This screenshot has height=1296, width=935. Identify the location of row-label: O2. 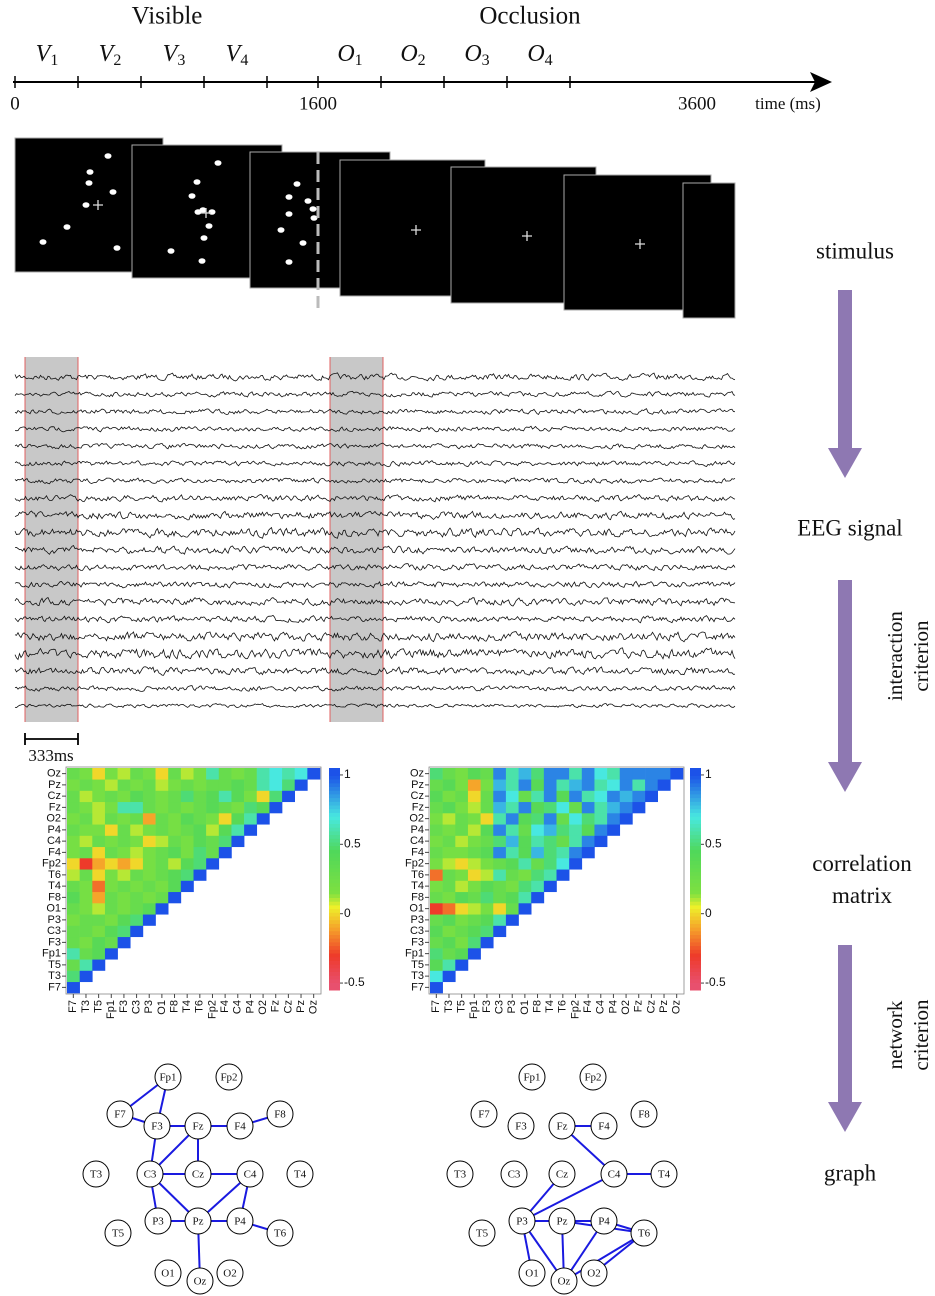
(416, 819).